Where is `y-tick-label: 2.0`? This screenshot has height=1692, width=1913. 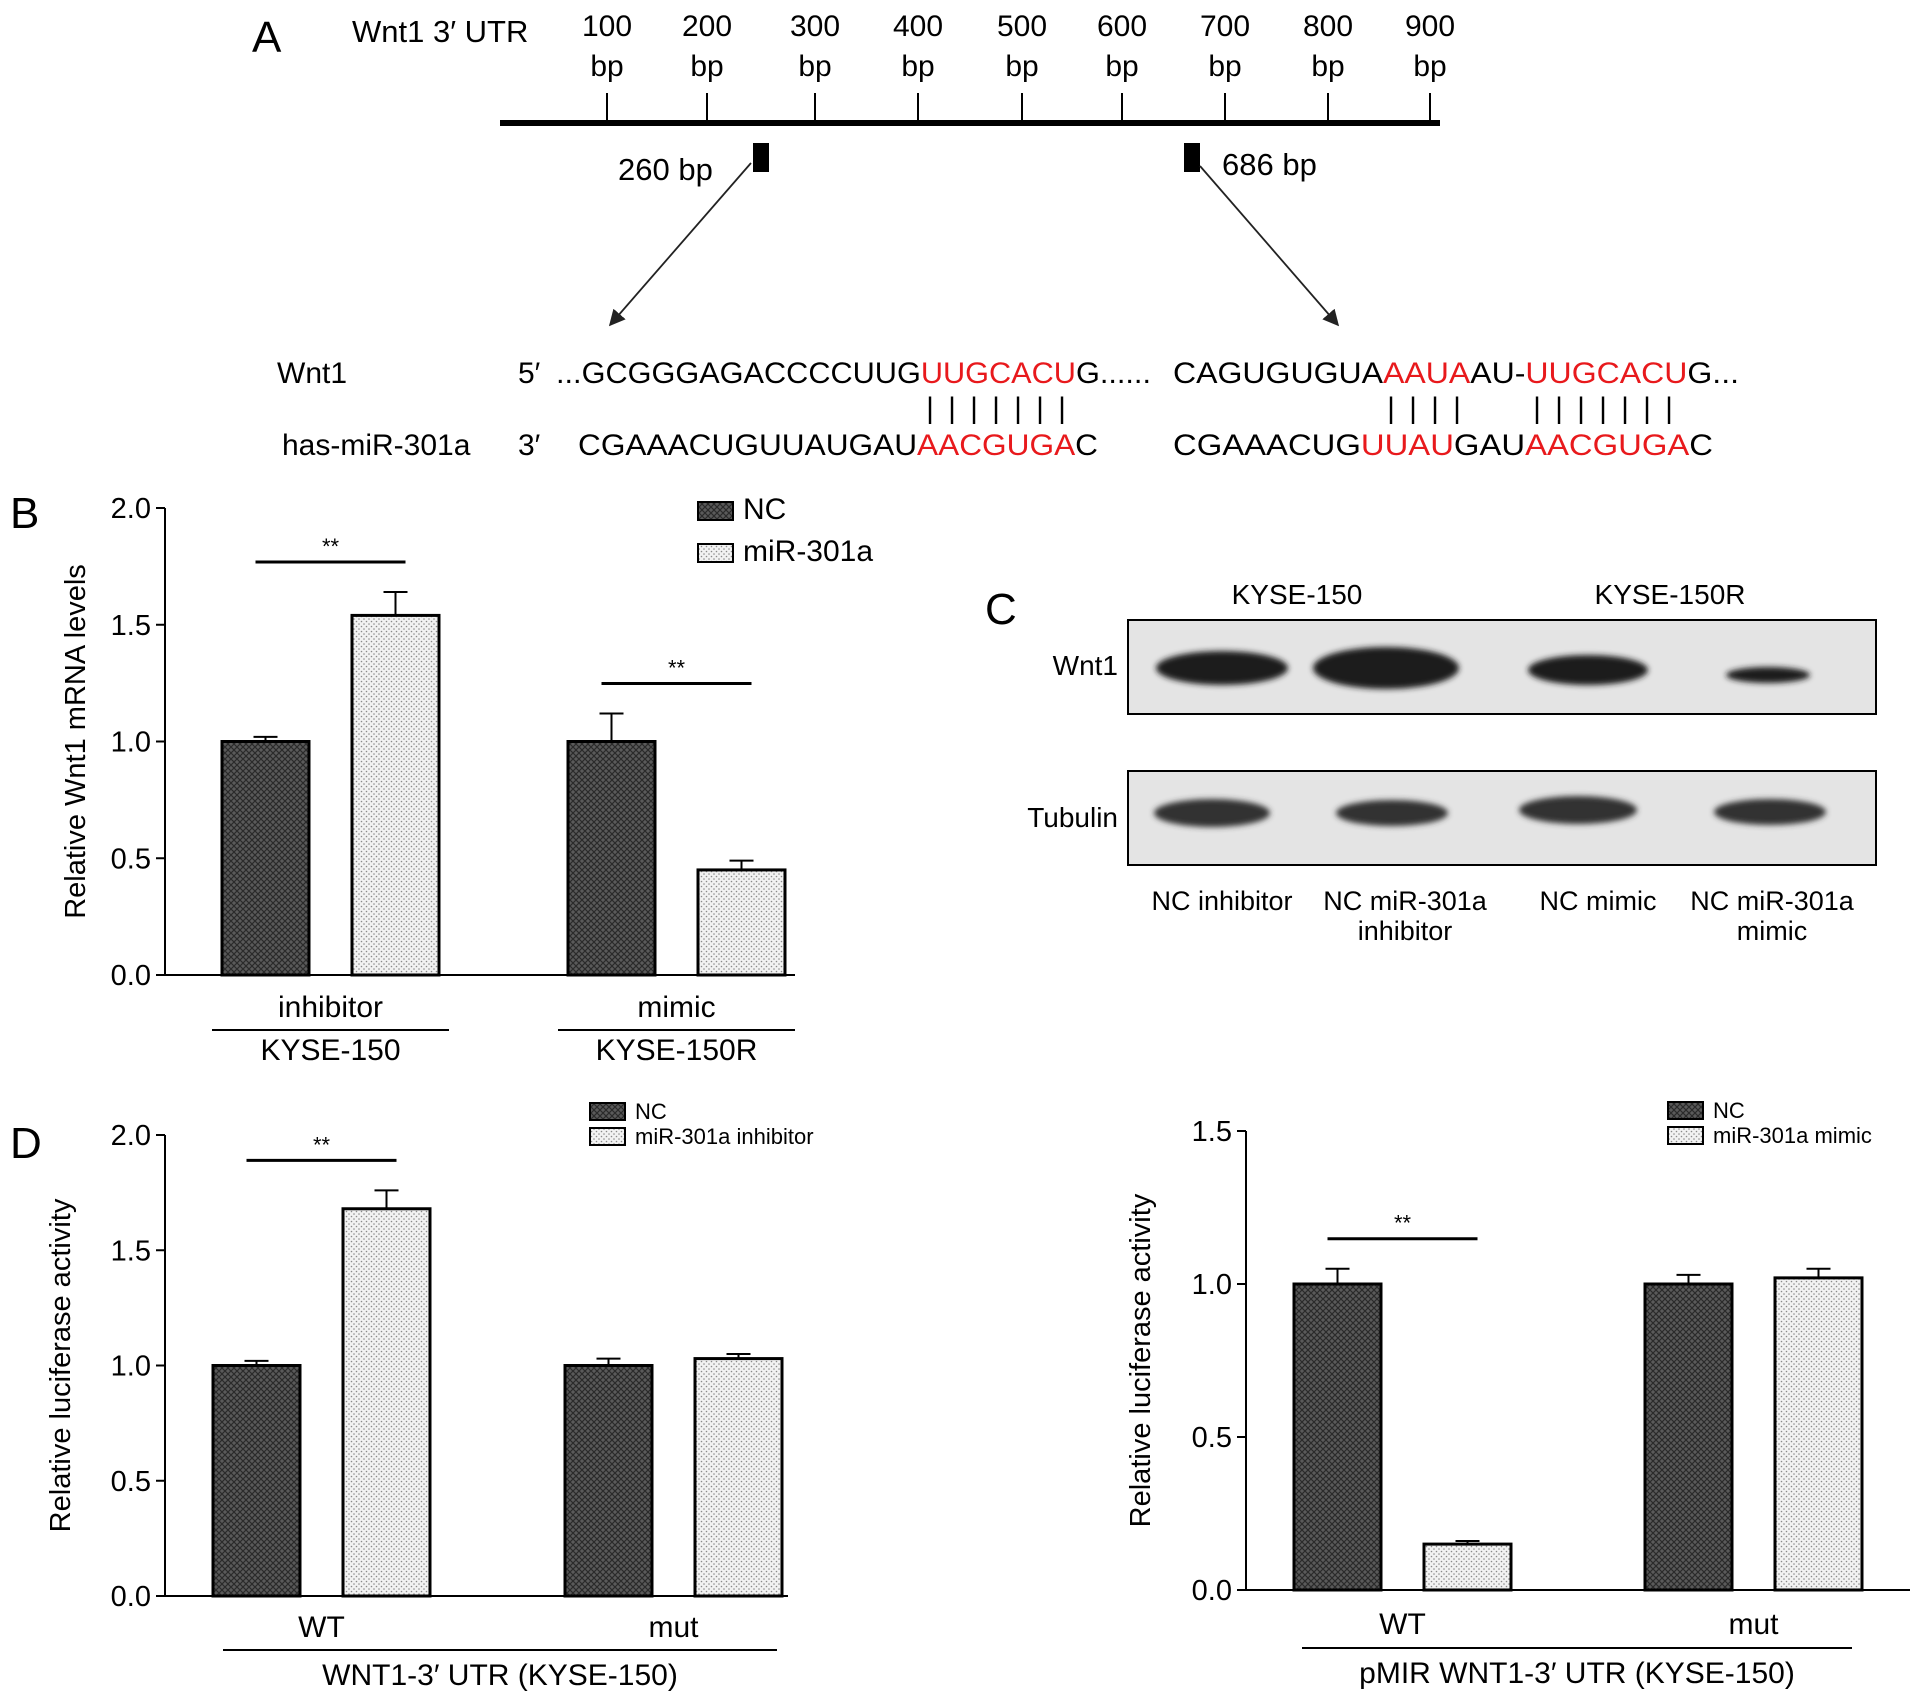
y-tick-label: 2.0 is located at coordinates (131, 1136).